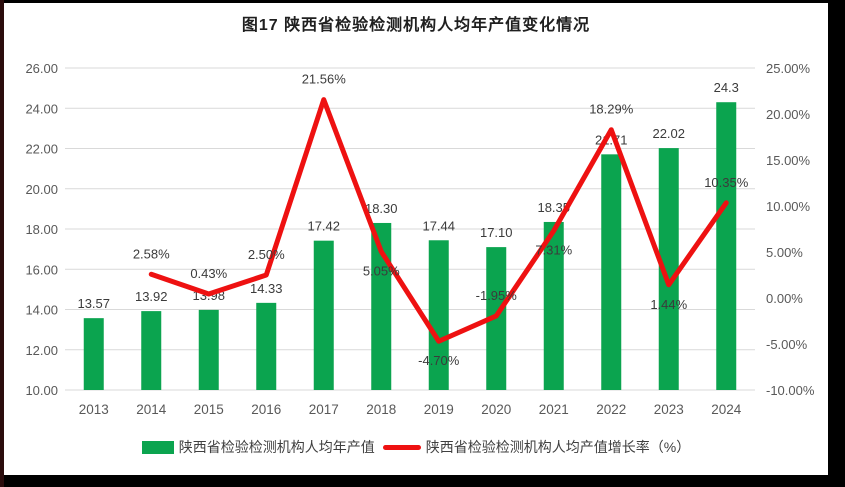 The width and height of the screenshot is (845, 487). I want to click on bar-value-label: 22.02, so click(668, 133).